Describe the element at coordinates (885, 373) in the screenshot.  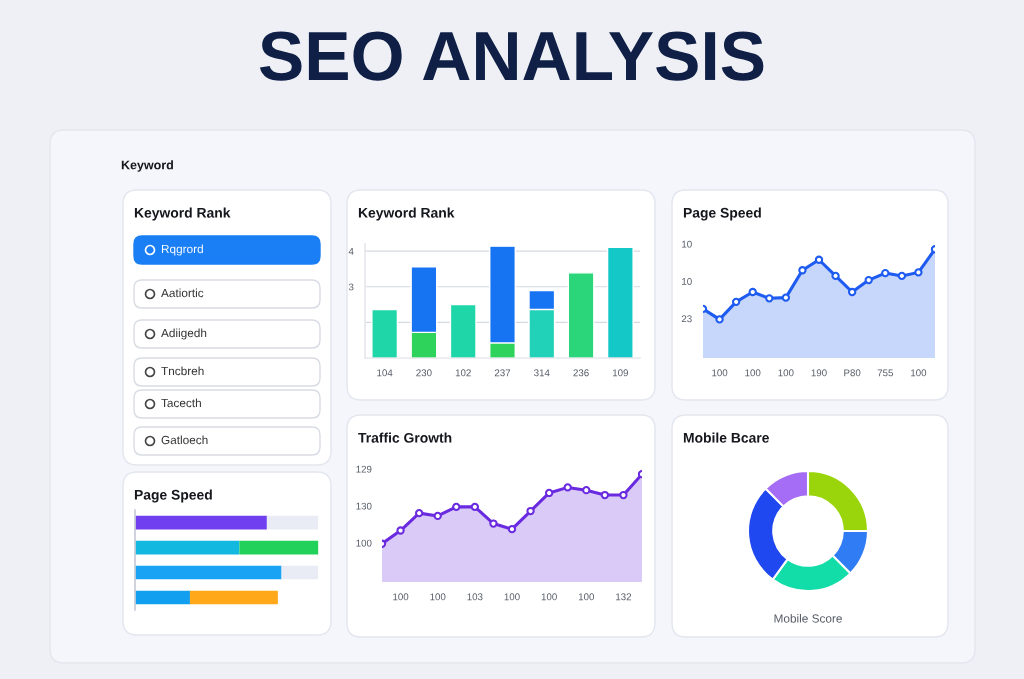
I see `x-tick-label: 755` at that location.